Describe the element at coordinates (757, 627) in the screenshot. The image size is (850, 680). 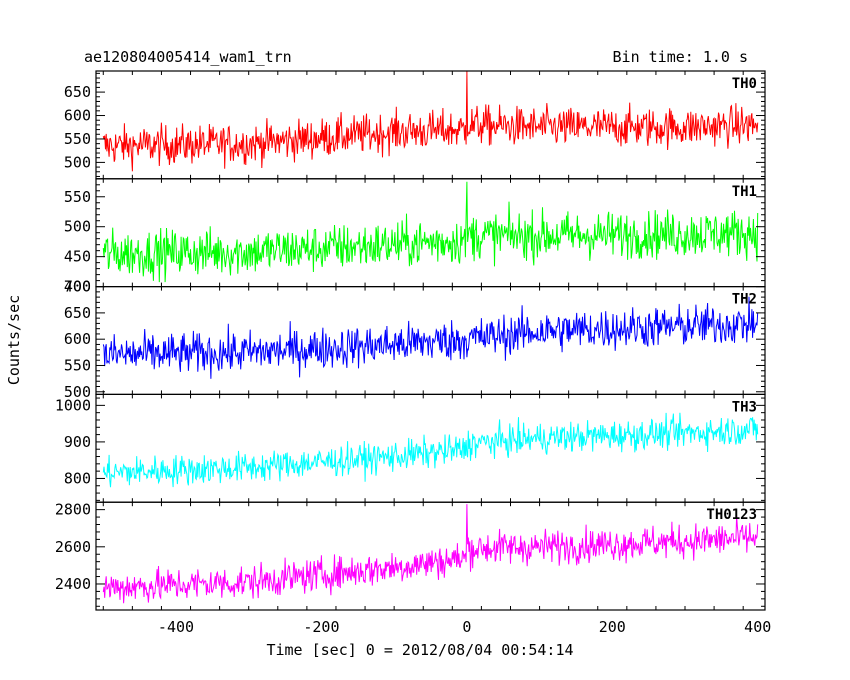
I see `x-tick-label: 400` at that location.